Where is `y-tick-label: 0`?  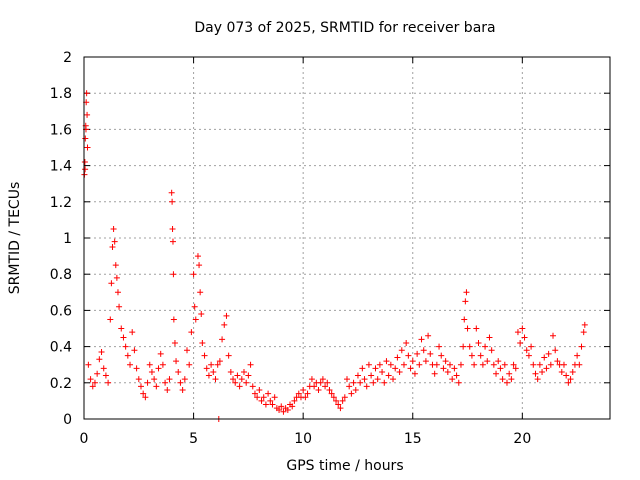
y-tick-label: 0 is located at coordinates (67, 420).